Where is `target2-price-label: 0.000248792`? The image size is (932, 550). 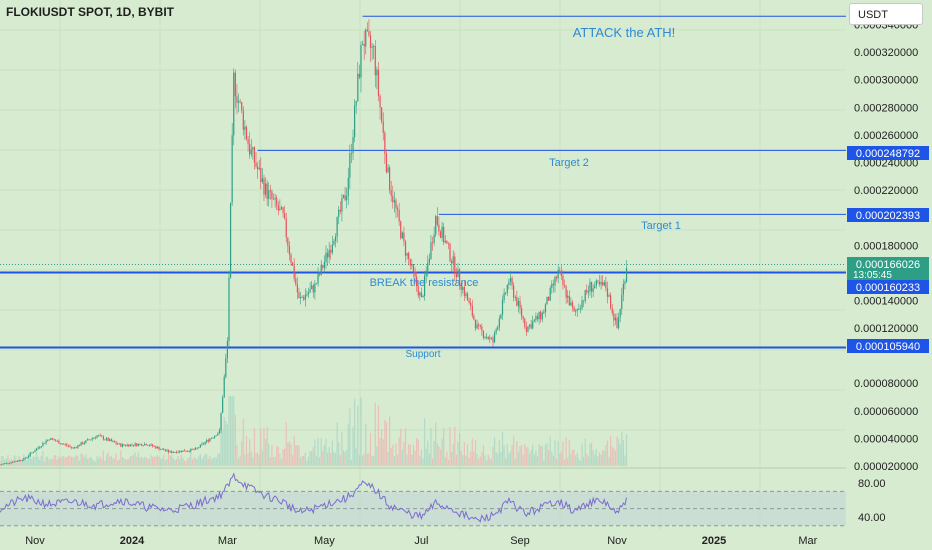 target2-price-label: 0.000248792 is located at coordinates (888, 154).